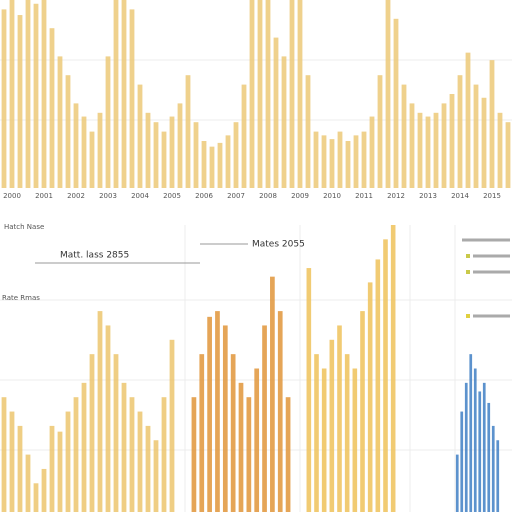 The width and height of the screenshot is (512, 512). What do you see at coordinates (492, 196) in the screenshot?
I see `x-tick-label: 2015` at bounding box center [492, 196].